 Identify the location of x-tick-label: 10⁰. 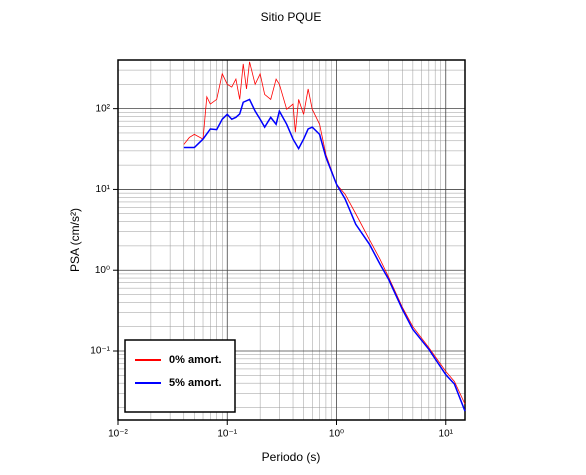
(336, 434).